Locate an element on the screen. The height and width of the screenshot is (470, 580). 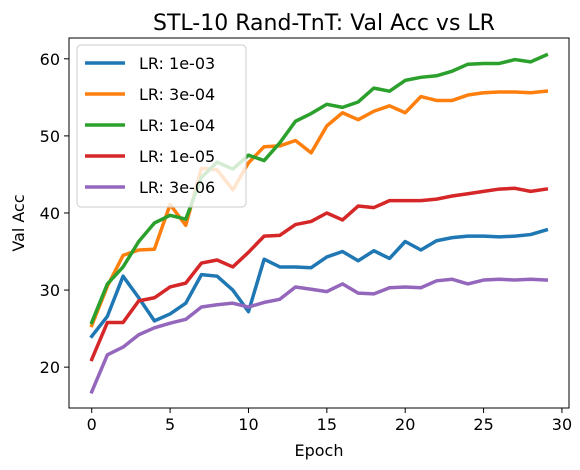
legend-label-3: LR: 1e-04 is located at coordinates (177, 125).